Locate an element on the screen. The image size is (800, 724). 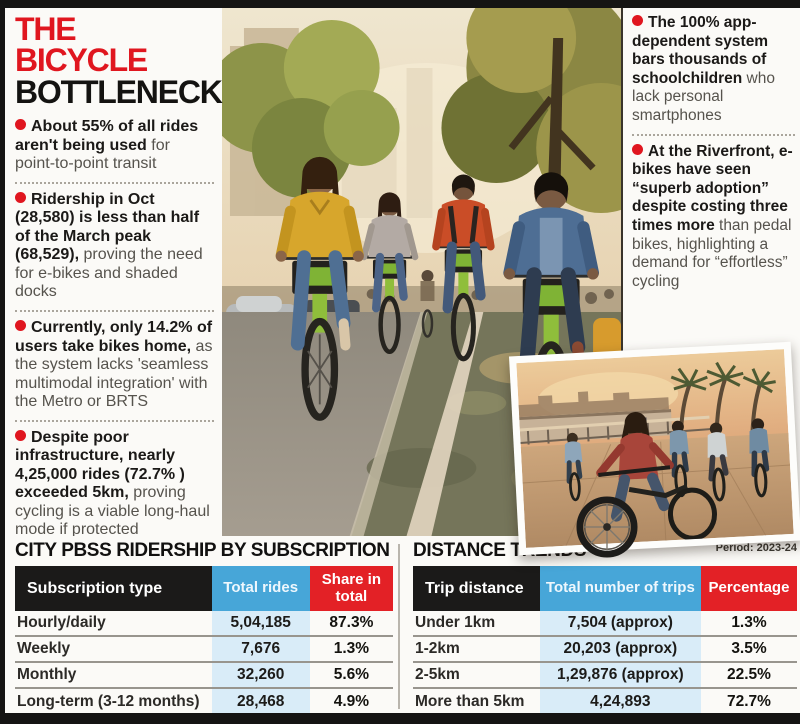
table-row: Long-term (3-12 months) 28,468 4.9% is located at coordinates (204, 702).